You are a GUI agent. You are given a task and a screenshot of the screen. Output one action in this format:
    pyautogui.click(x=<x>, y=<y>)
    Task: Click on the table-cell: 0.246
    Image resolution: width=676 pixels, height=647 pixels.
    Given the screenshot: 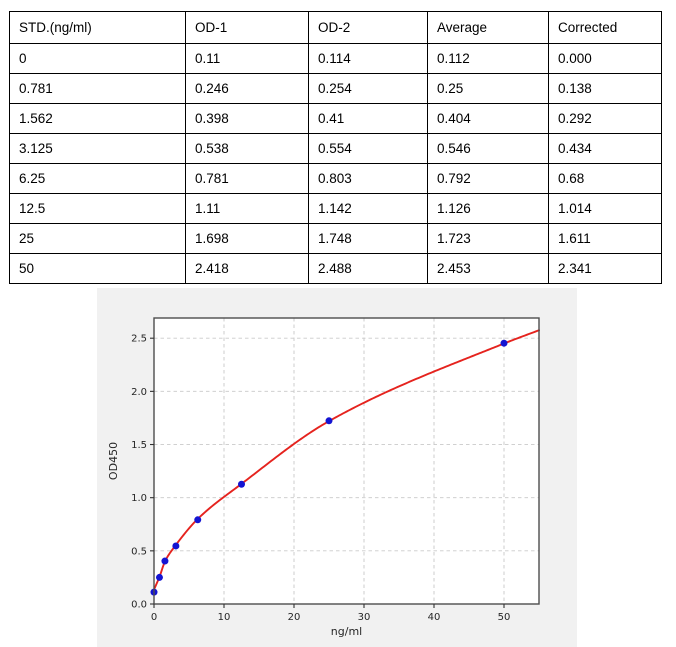 What is the action you would take?
    pyautogui.click(x=247, y=88)
    